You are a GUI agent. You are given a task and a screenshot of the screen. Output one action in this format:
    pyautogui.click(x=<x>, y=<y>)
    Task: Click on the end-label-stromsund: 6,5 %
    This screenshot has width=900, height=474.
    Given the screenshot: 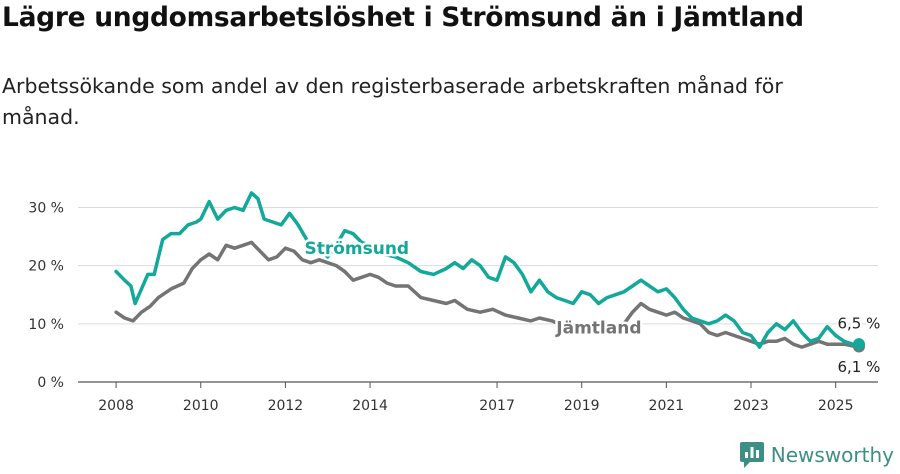 What is the action you would take?
    pyautogui.click(x=859, y=323)
    